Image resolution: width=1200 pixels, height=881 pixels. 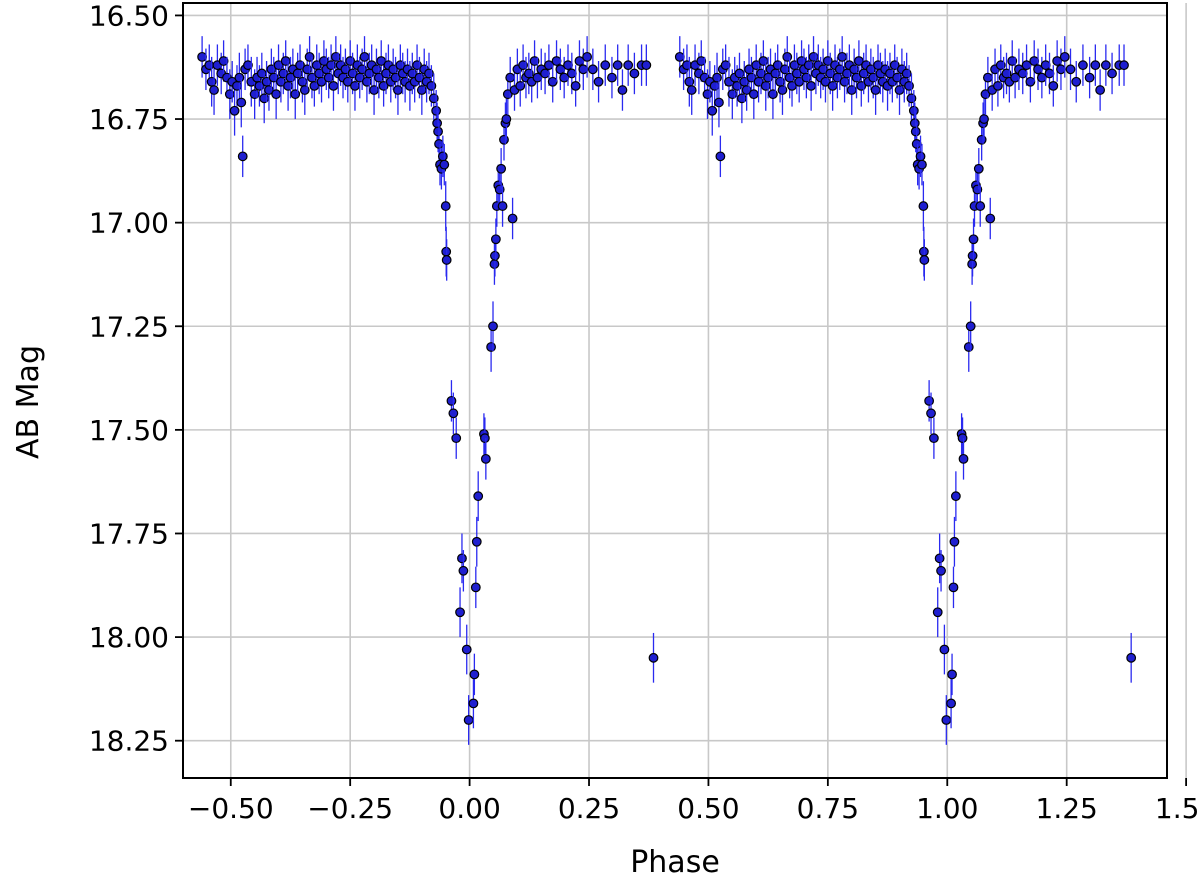 I want to click on y-tick-label: 17.75, so click(x=129, y=533).